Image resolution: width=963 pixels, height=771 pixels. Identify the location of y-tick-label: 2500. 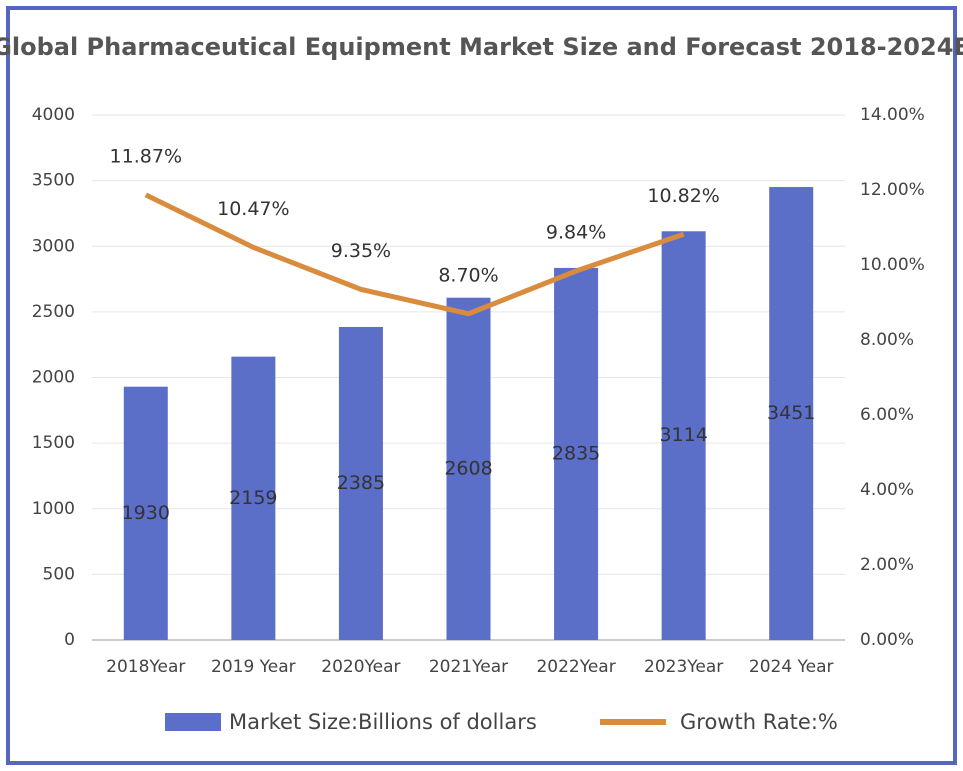
(53, 312).